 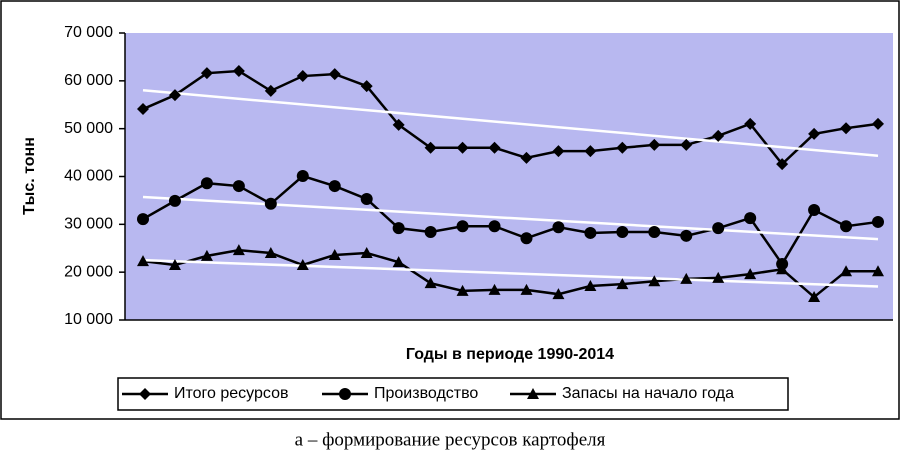 I want to click on caption: а – формирование ресурсов картофеля, so click(x=450, y=439).